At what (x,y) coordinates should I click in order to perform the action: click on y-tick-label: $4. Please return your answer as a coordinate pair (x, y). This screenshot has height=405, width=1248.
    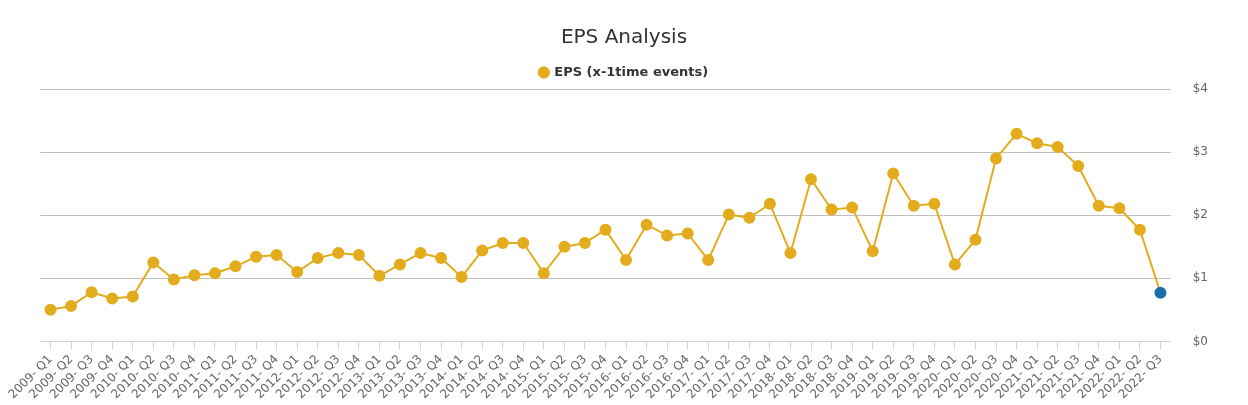
    Looking at the image, I should click on (1200, 88).